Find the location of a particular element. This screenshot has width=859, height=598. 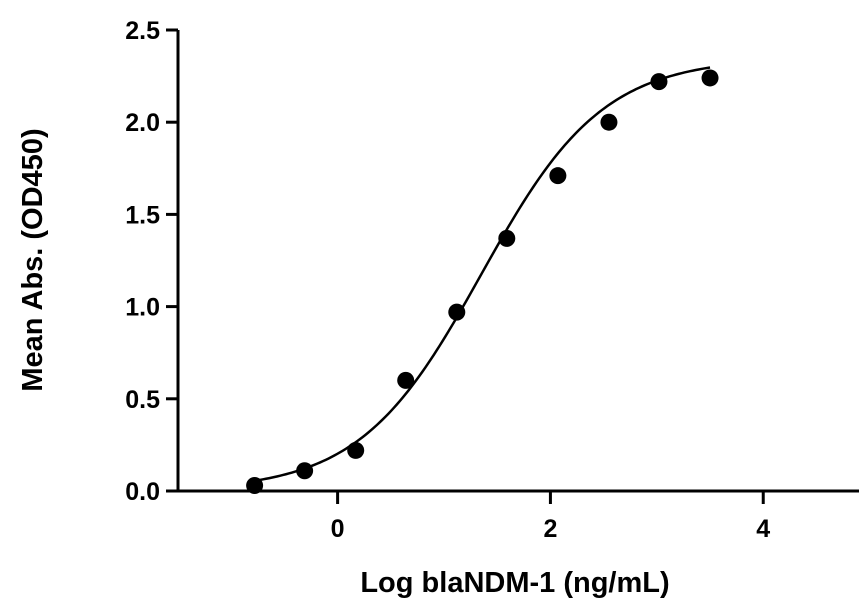

y-tick-label: 2.5 is located at coordinates (142, 31).